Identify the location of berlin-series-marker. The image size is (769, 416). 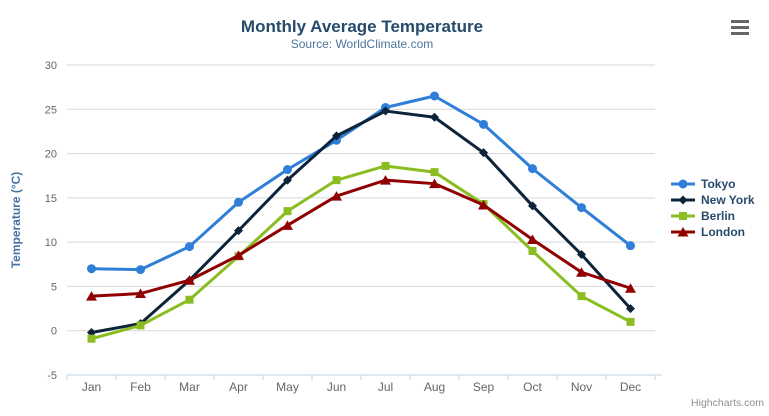
(683, 216).